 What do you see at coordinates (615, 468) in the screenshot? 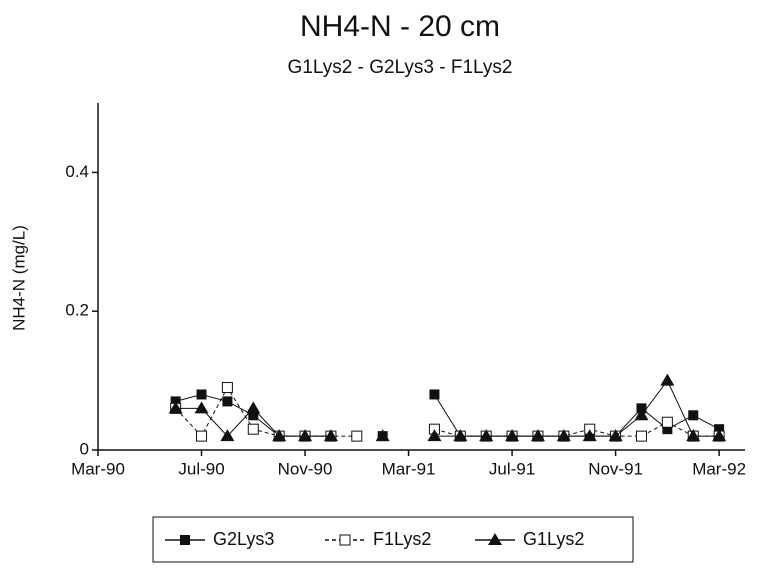
I see `x-tick-label: Nov-91` at bounding box center [615, 468].